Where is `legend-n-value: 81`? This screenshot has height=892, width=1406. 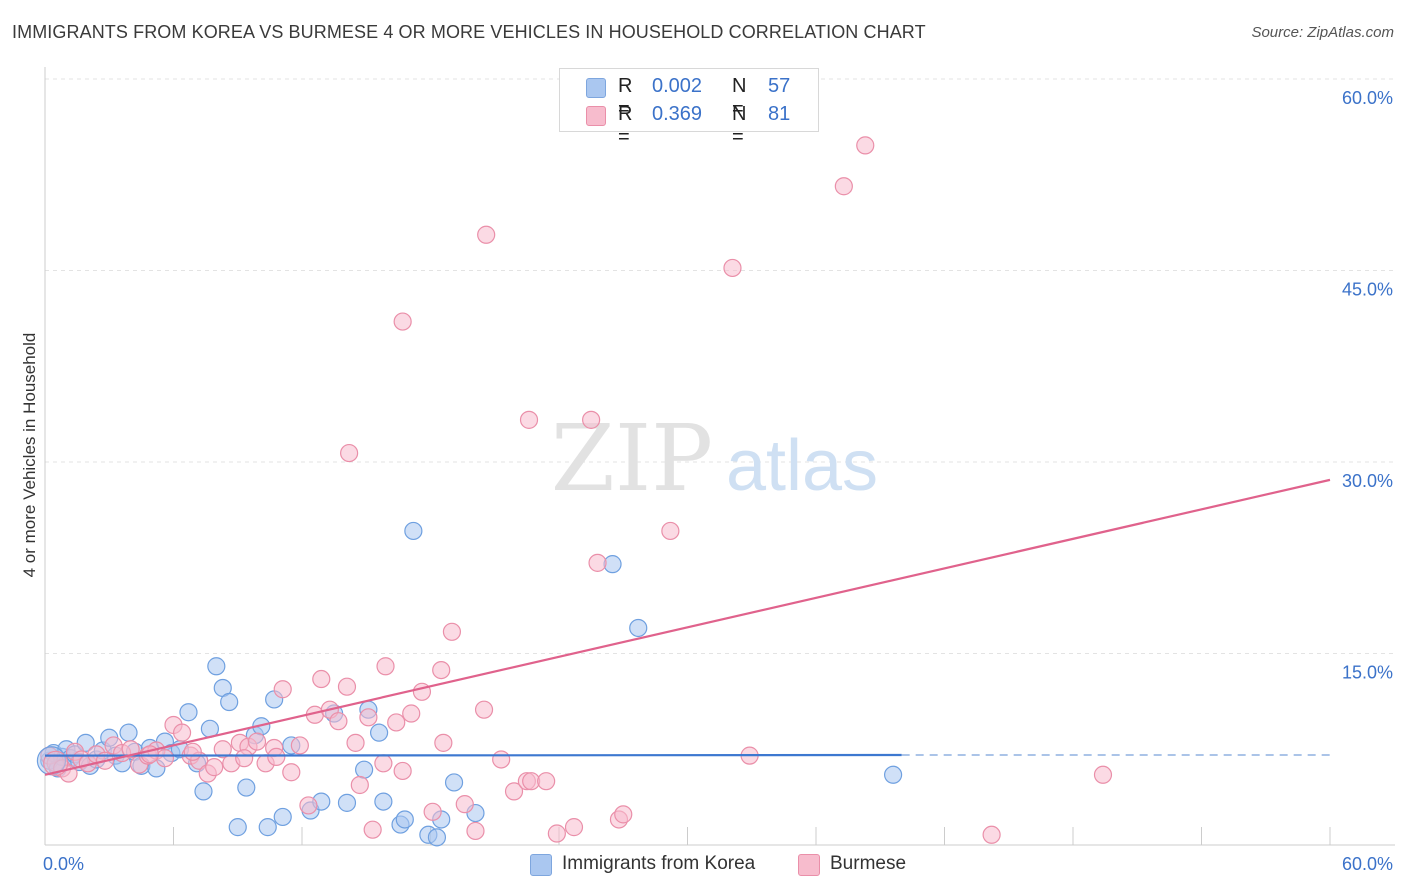
legend-n-value: 81 is located at coordinates (779, 114).